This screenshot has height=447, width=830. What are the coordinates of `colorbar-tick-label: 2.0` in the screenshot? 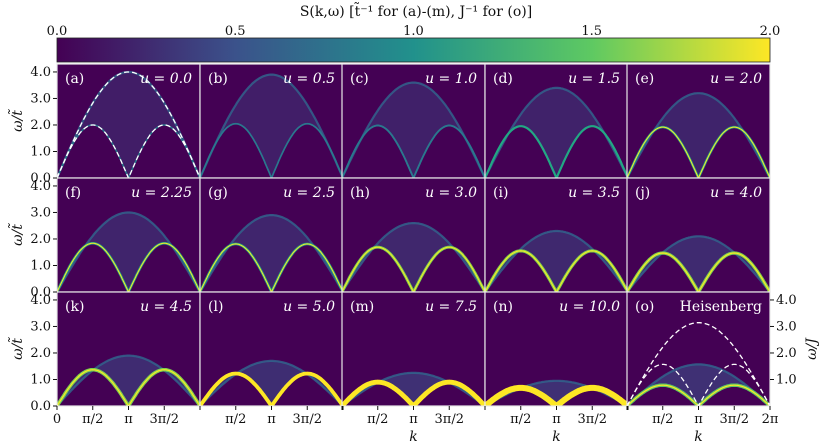 It's located at (770, 31).